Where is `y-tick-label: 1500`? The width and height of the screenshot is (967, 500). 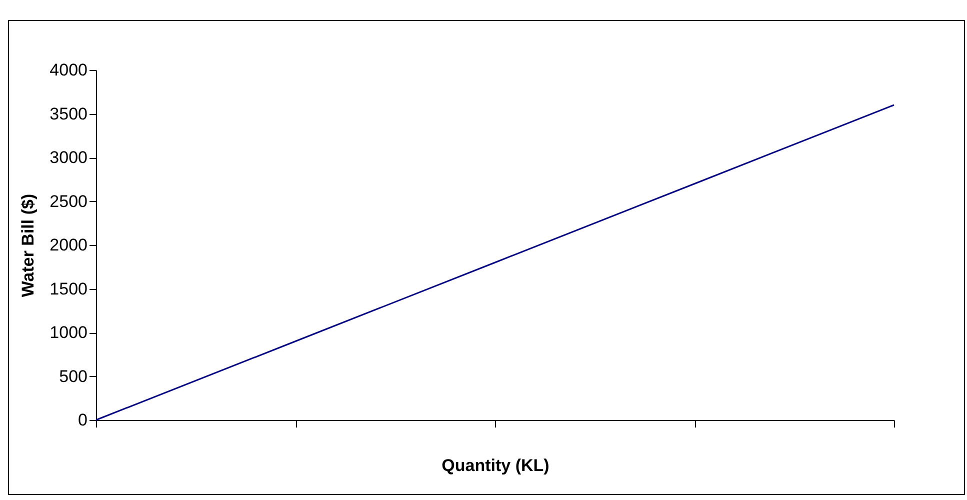
y-tick-label: 1500 is located at coordinates (69, 288).